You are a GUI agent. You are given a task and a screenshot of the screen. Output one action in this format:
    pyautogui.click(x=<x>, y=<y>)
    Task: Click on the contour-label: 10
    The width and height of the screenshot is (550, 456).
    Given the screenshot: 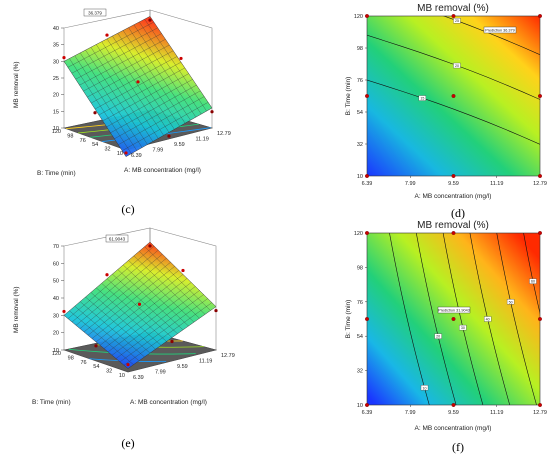 What is the action you would take?
    pyautogui.click(x=425, y=388)
    